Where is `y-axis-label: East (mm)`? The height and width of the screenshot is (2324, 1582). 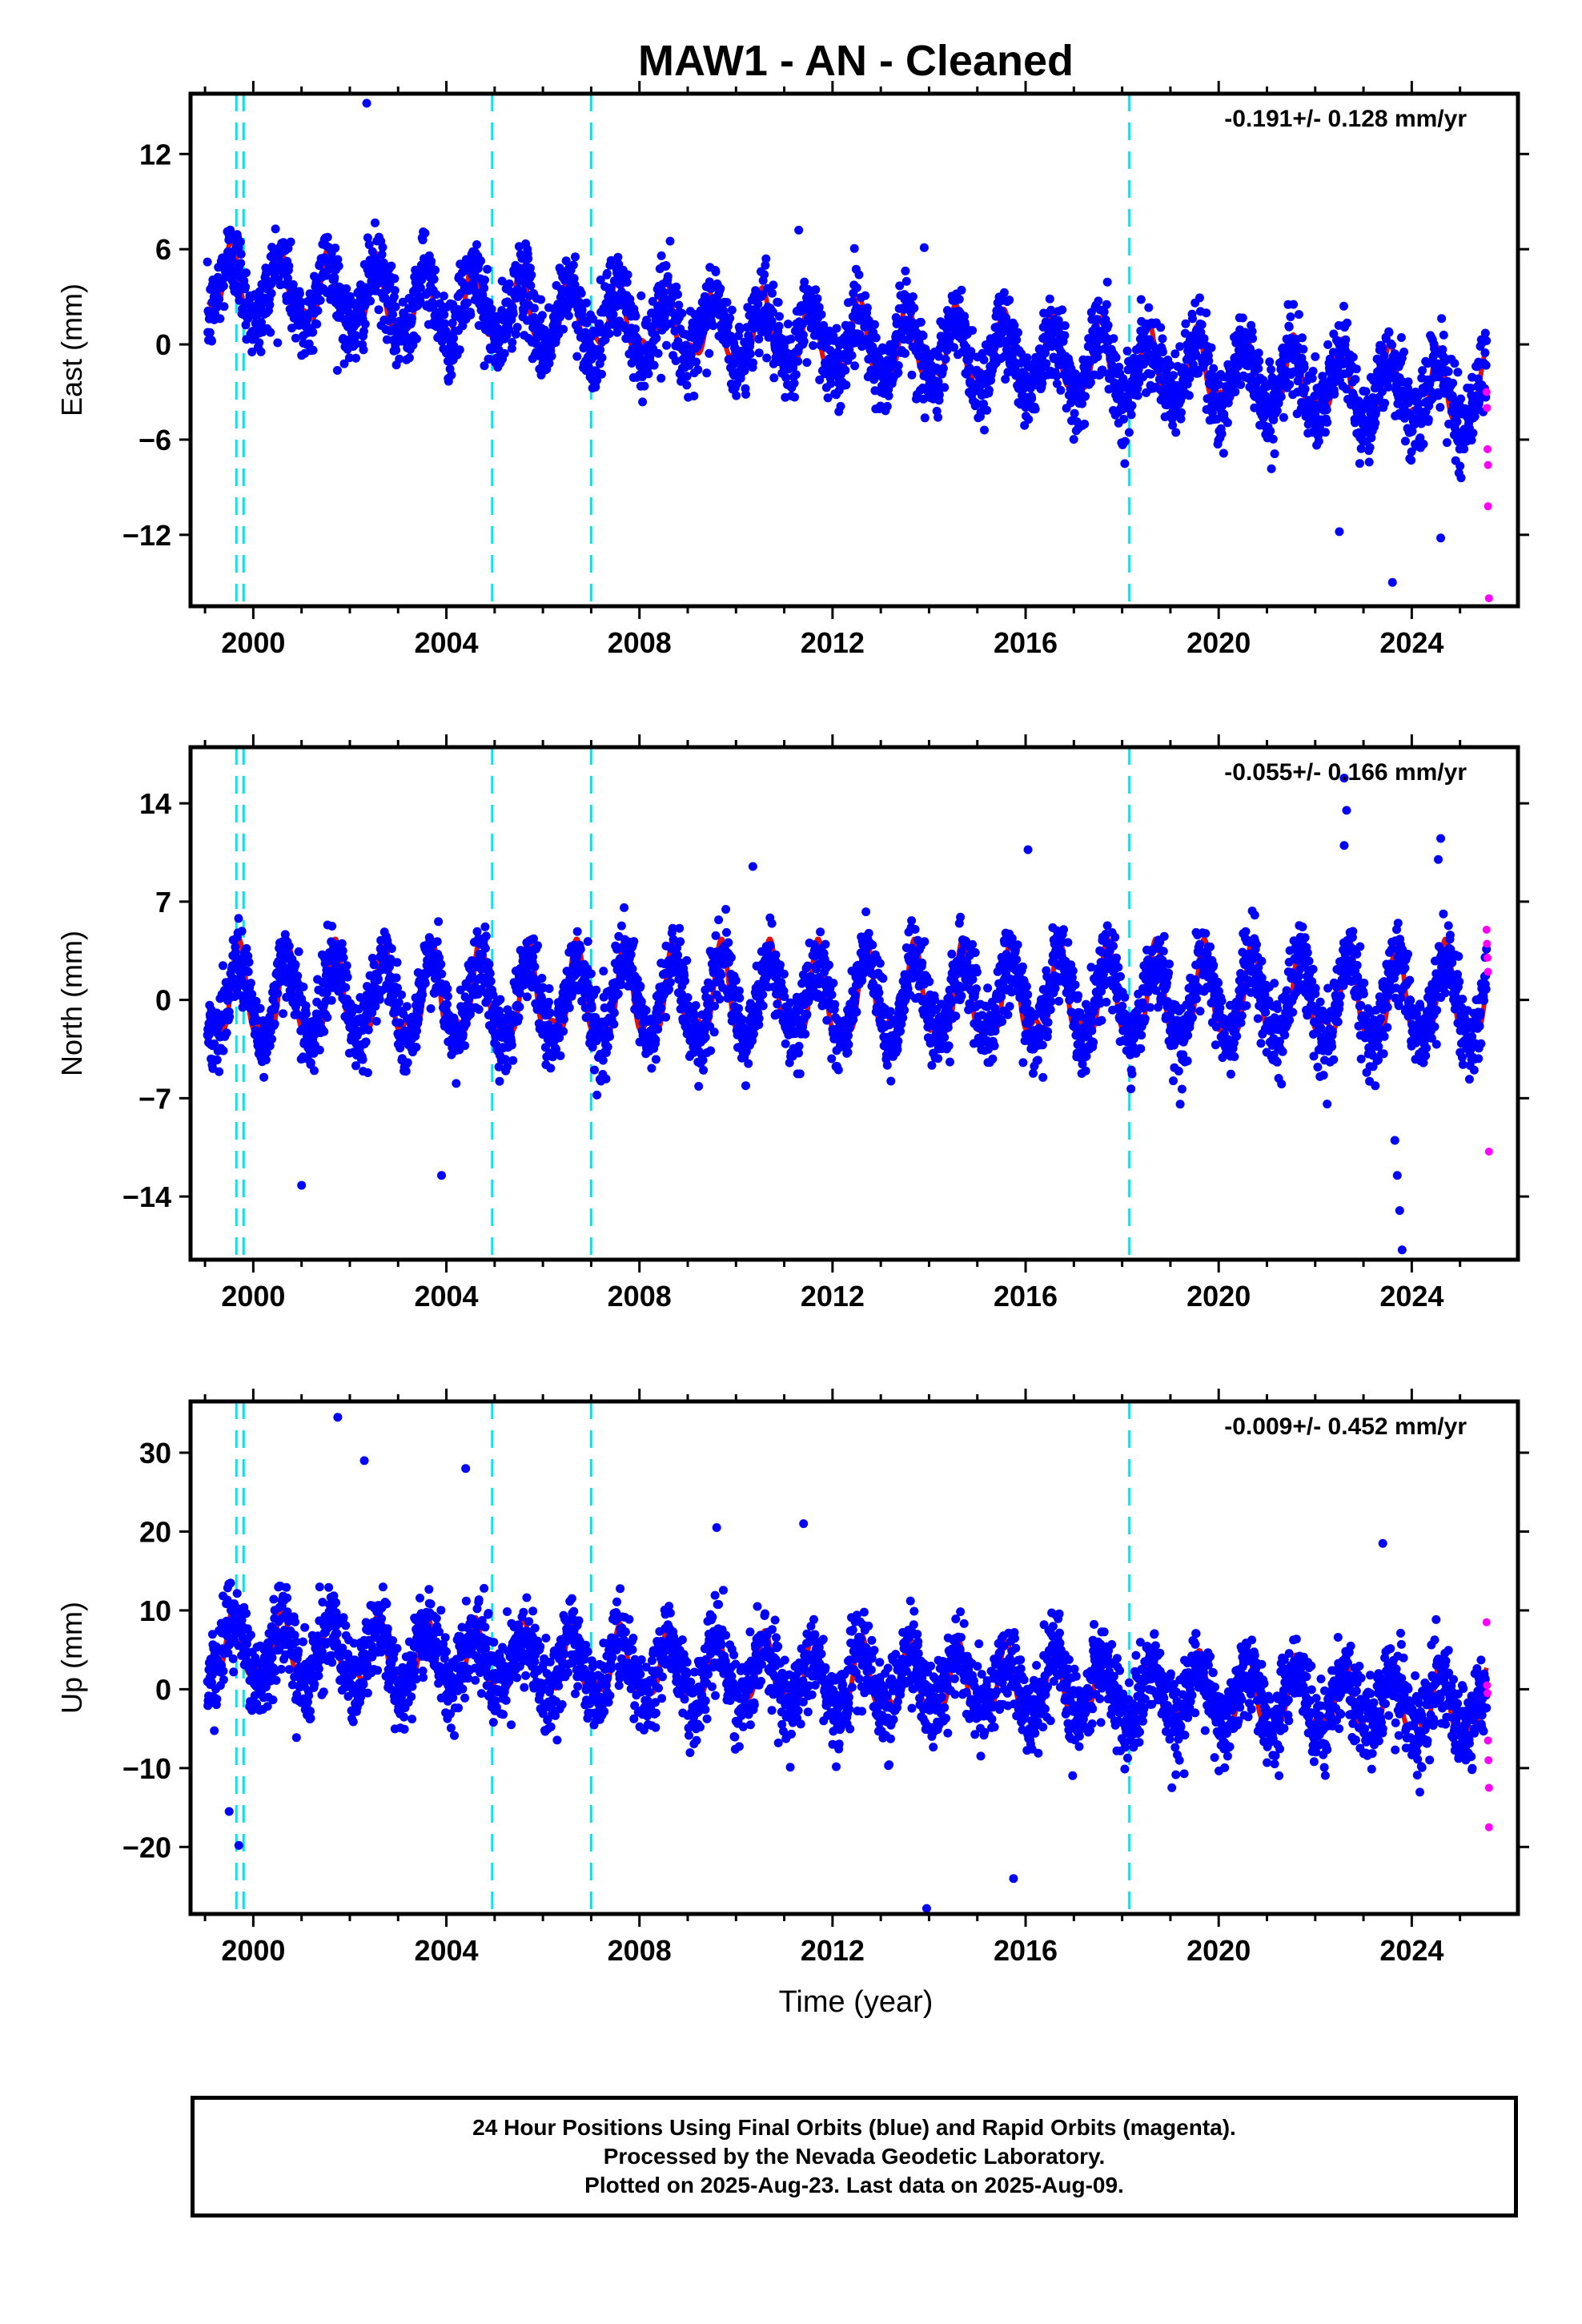
y-axis-label: East (mm) is located at coordinates (71, 349).